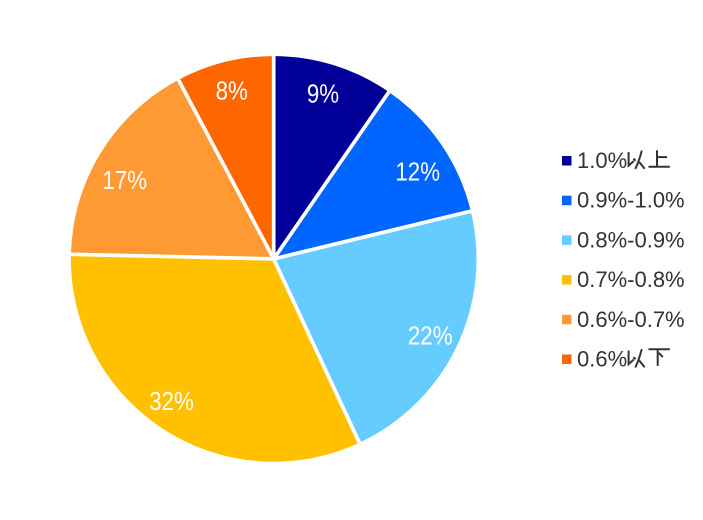  What do you see at coordinates (417, 172) in the screenshot?
I see `svg-text: 12%` at bounding box center [417, 172].